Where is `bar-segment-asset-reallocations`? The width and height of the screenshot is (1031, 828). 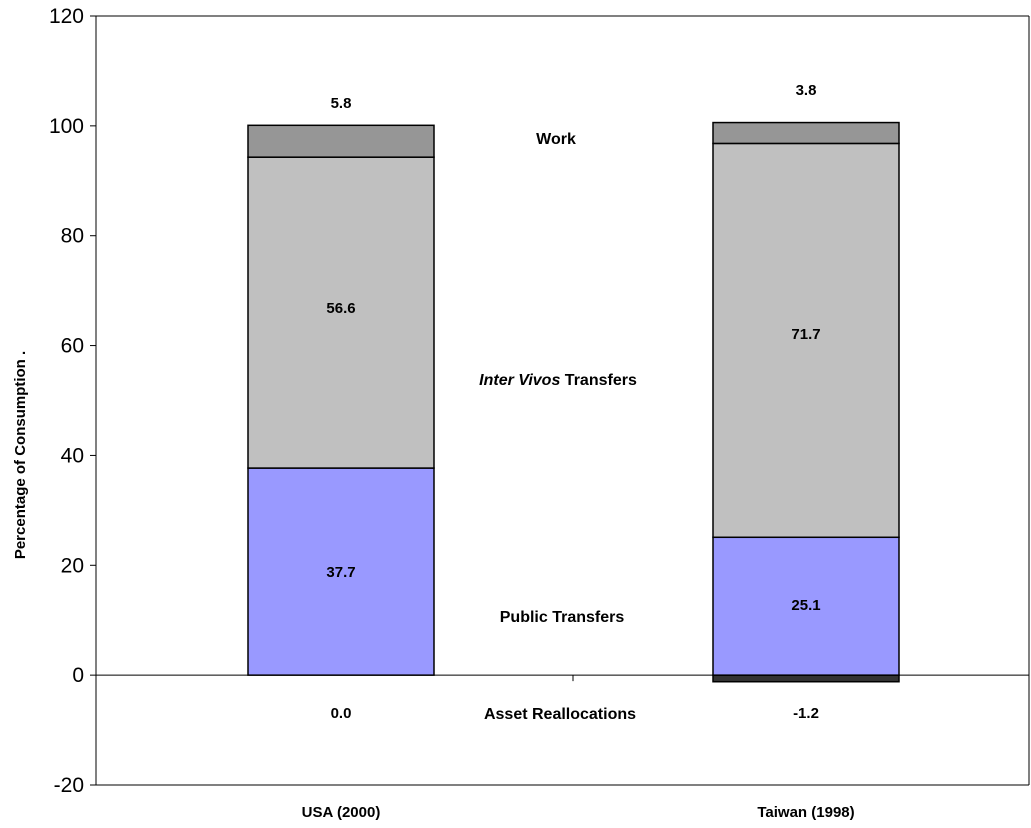 bar-segment-asset-reallocations is located at coordinates (806, 678).